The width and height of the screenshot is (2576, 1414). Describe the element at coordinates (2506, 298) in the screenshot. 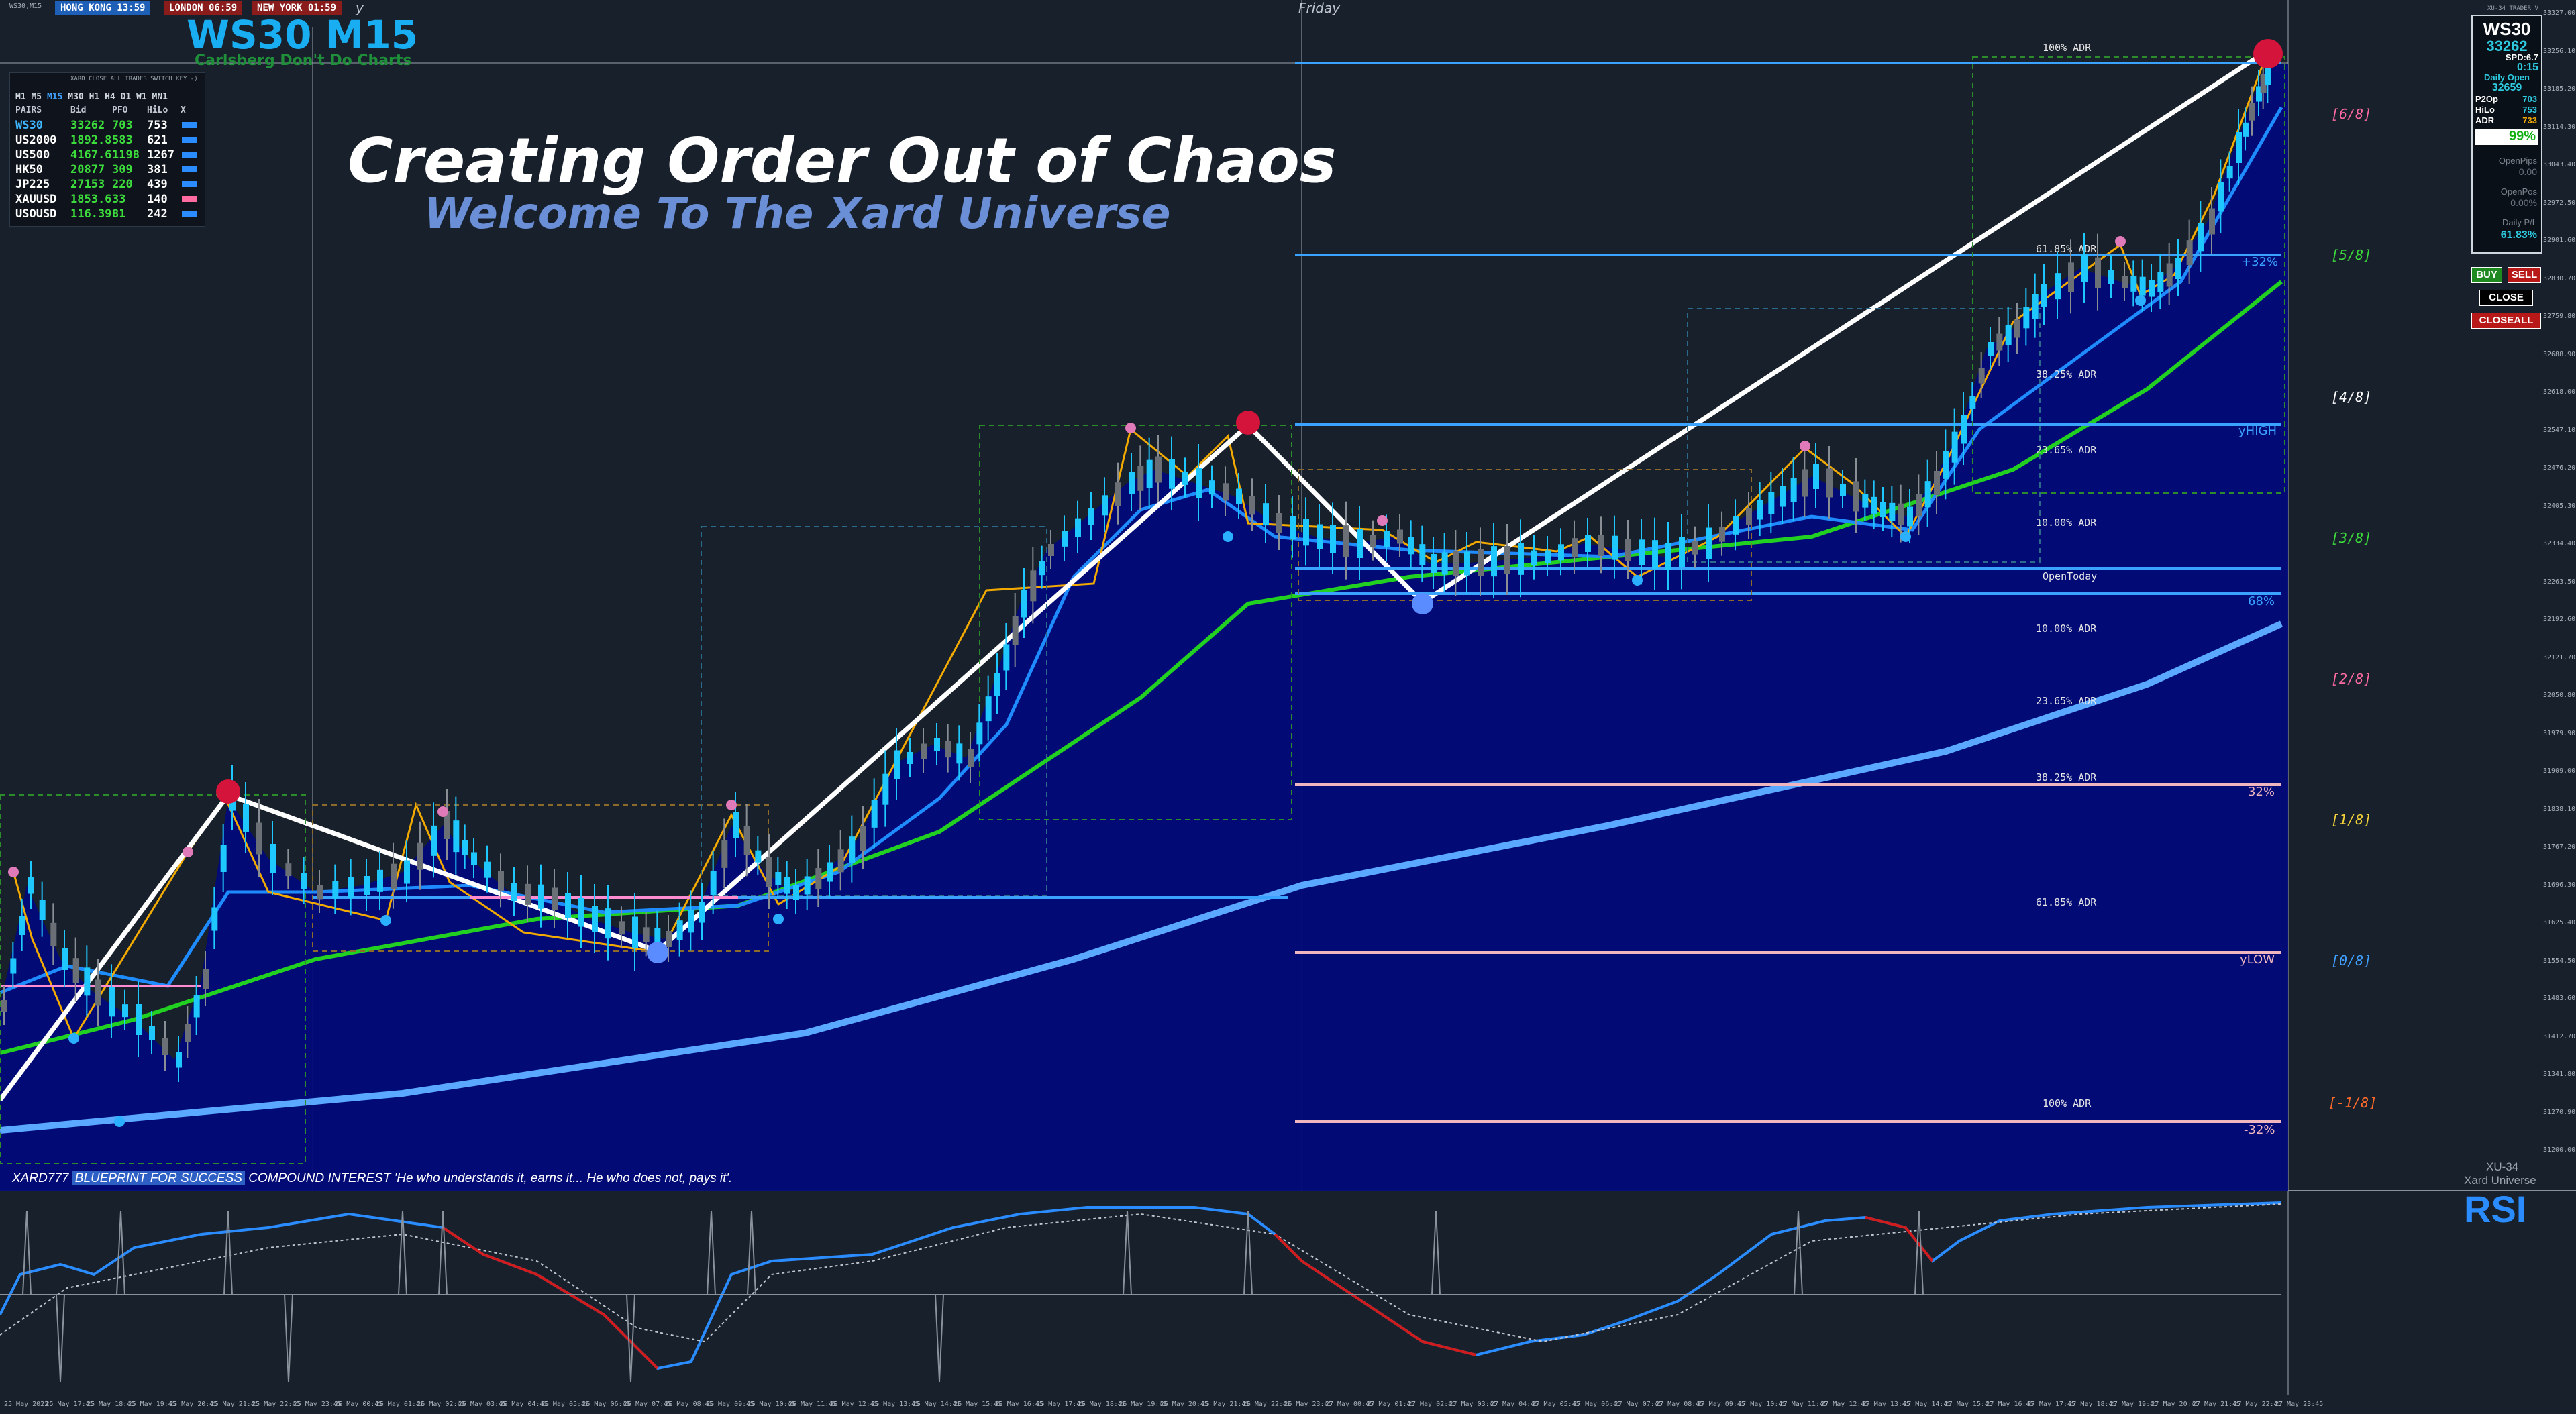

I see `close-button: CLOSE` at that location.